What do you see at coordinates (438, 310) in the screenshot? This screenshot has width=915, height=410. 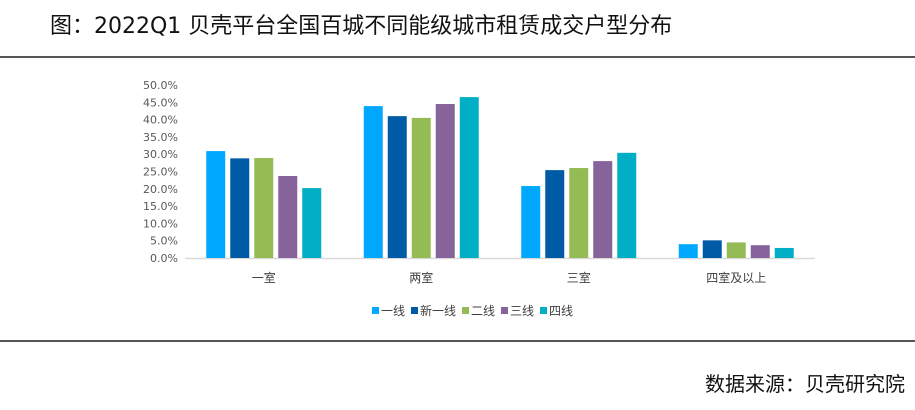 I see `legend-label: 新一线` at bounding box center [438, 310].